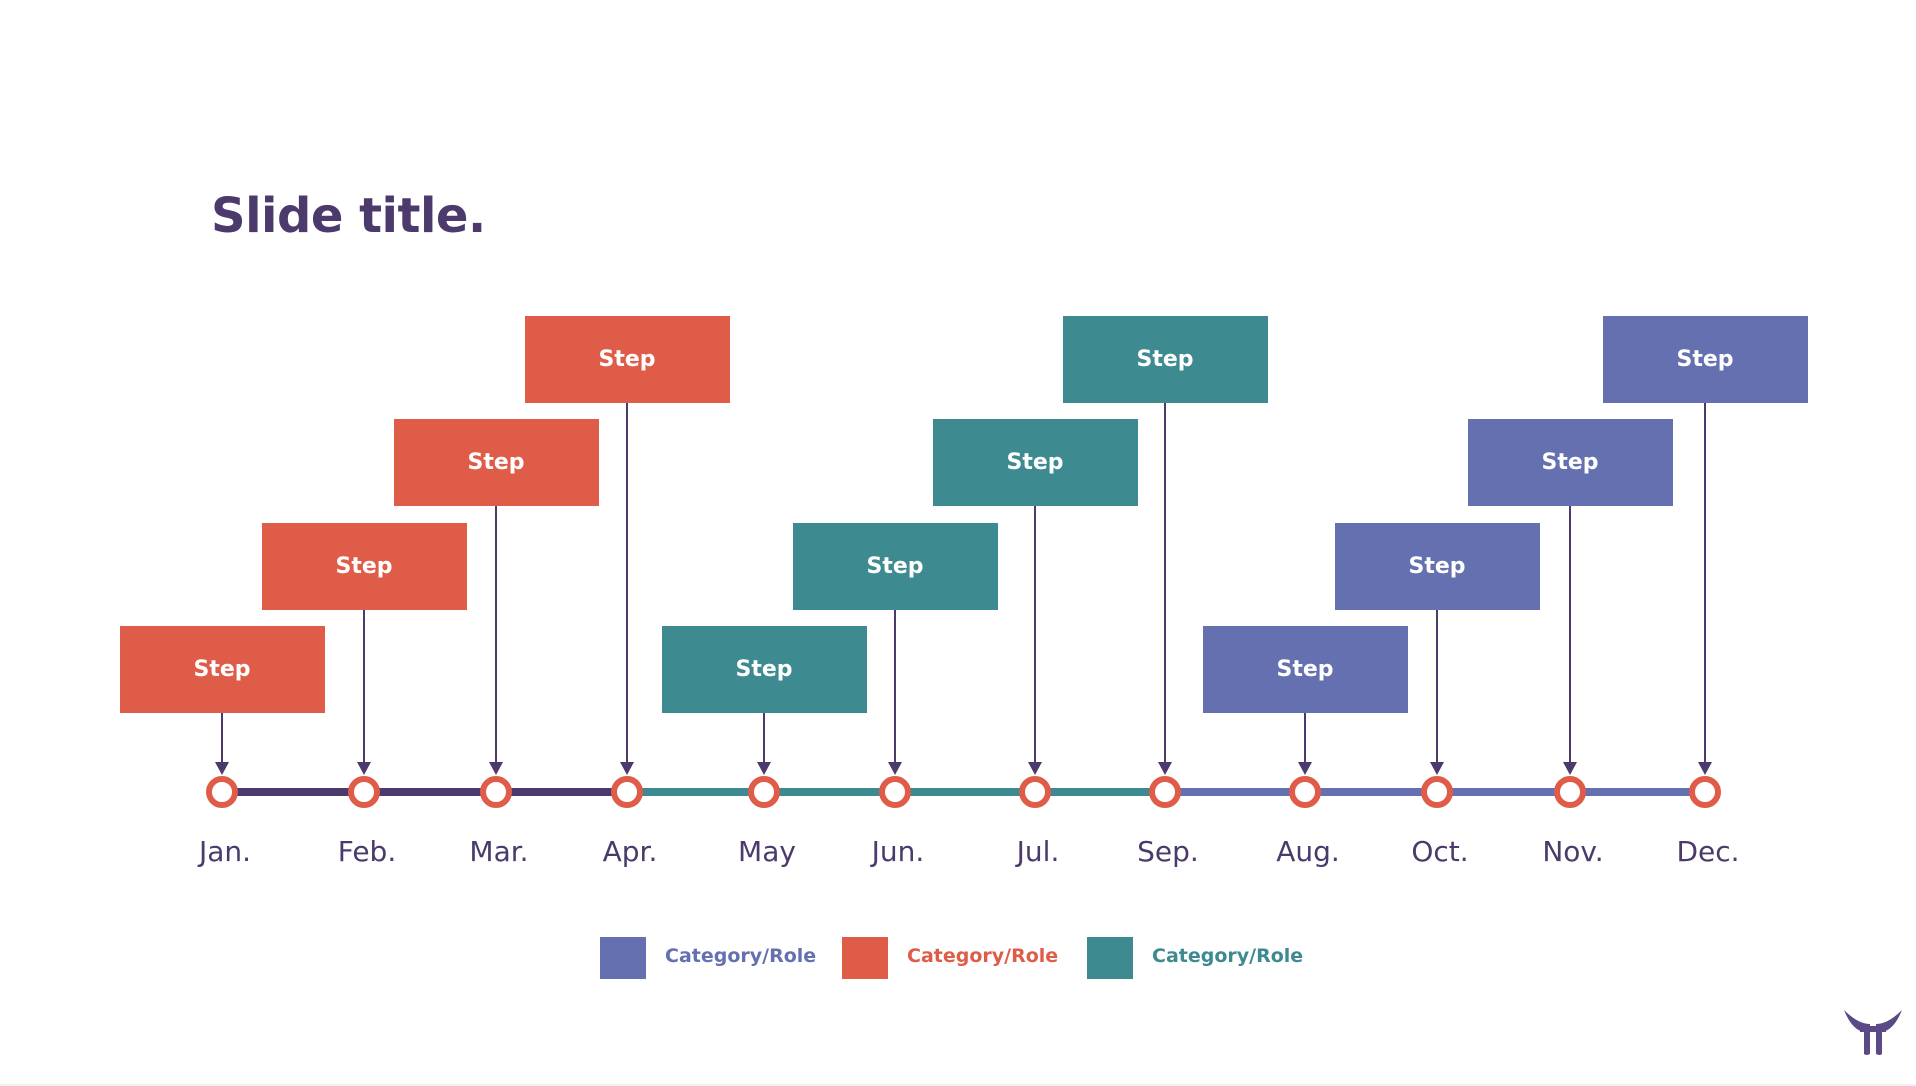  Describe the element at coordinates (1570, 462) in the screenshot. I see `step-box-11: Step` at that location.